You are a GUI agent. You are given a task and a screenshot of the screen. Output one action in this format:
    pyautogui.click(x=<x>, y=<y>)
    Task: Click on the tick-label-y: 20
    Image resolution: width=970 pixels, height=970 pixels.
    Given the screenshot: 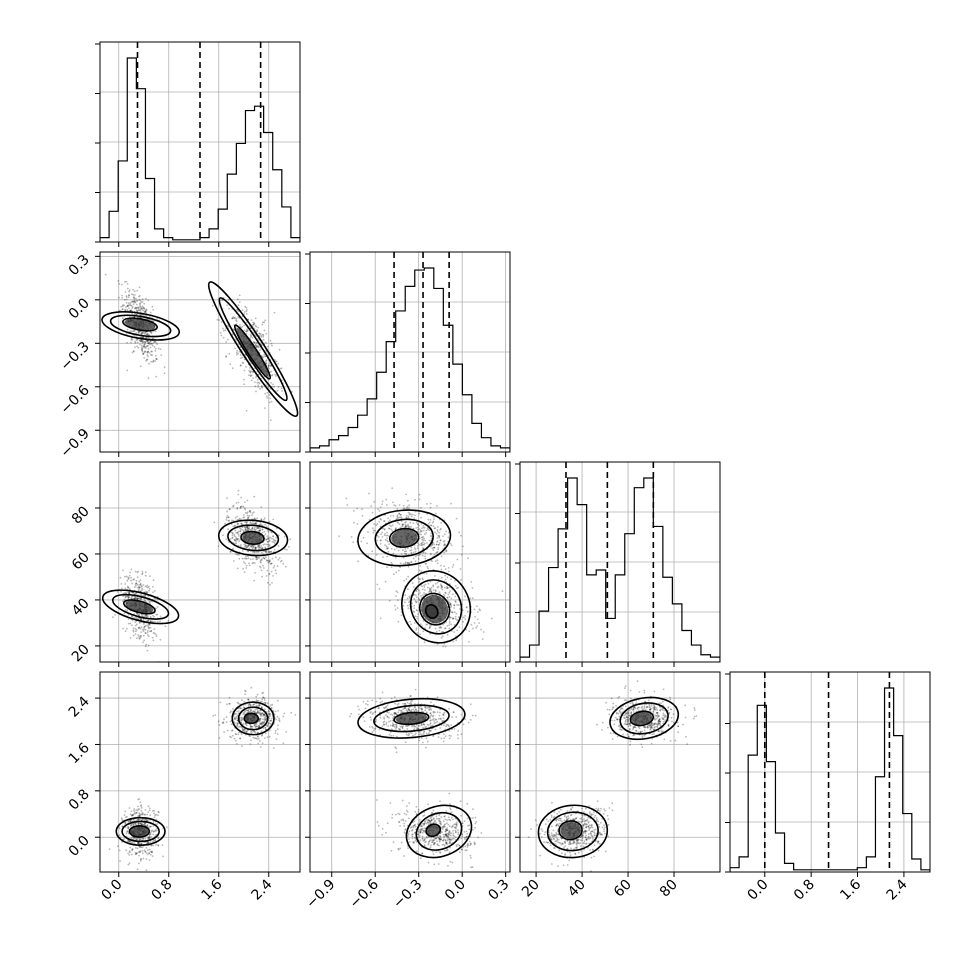 What is the action you would take?
    pyautogui.click(x=81, y=653)
    